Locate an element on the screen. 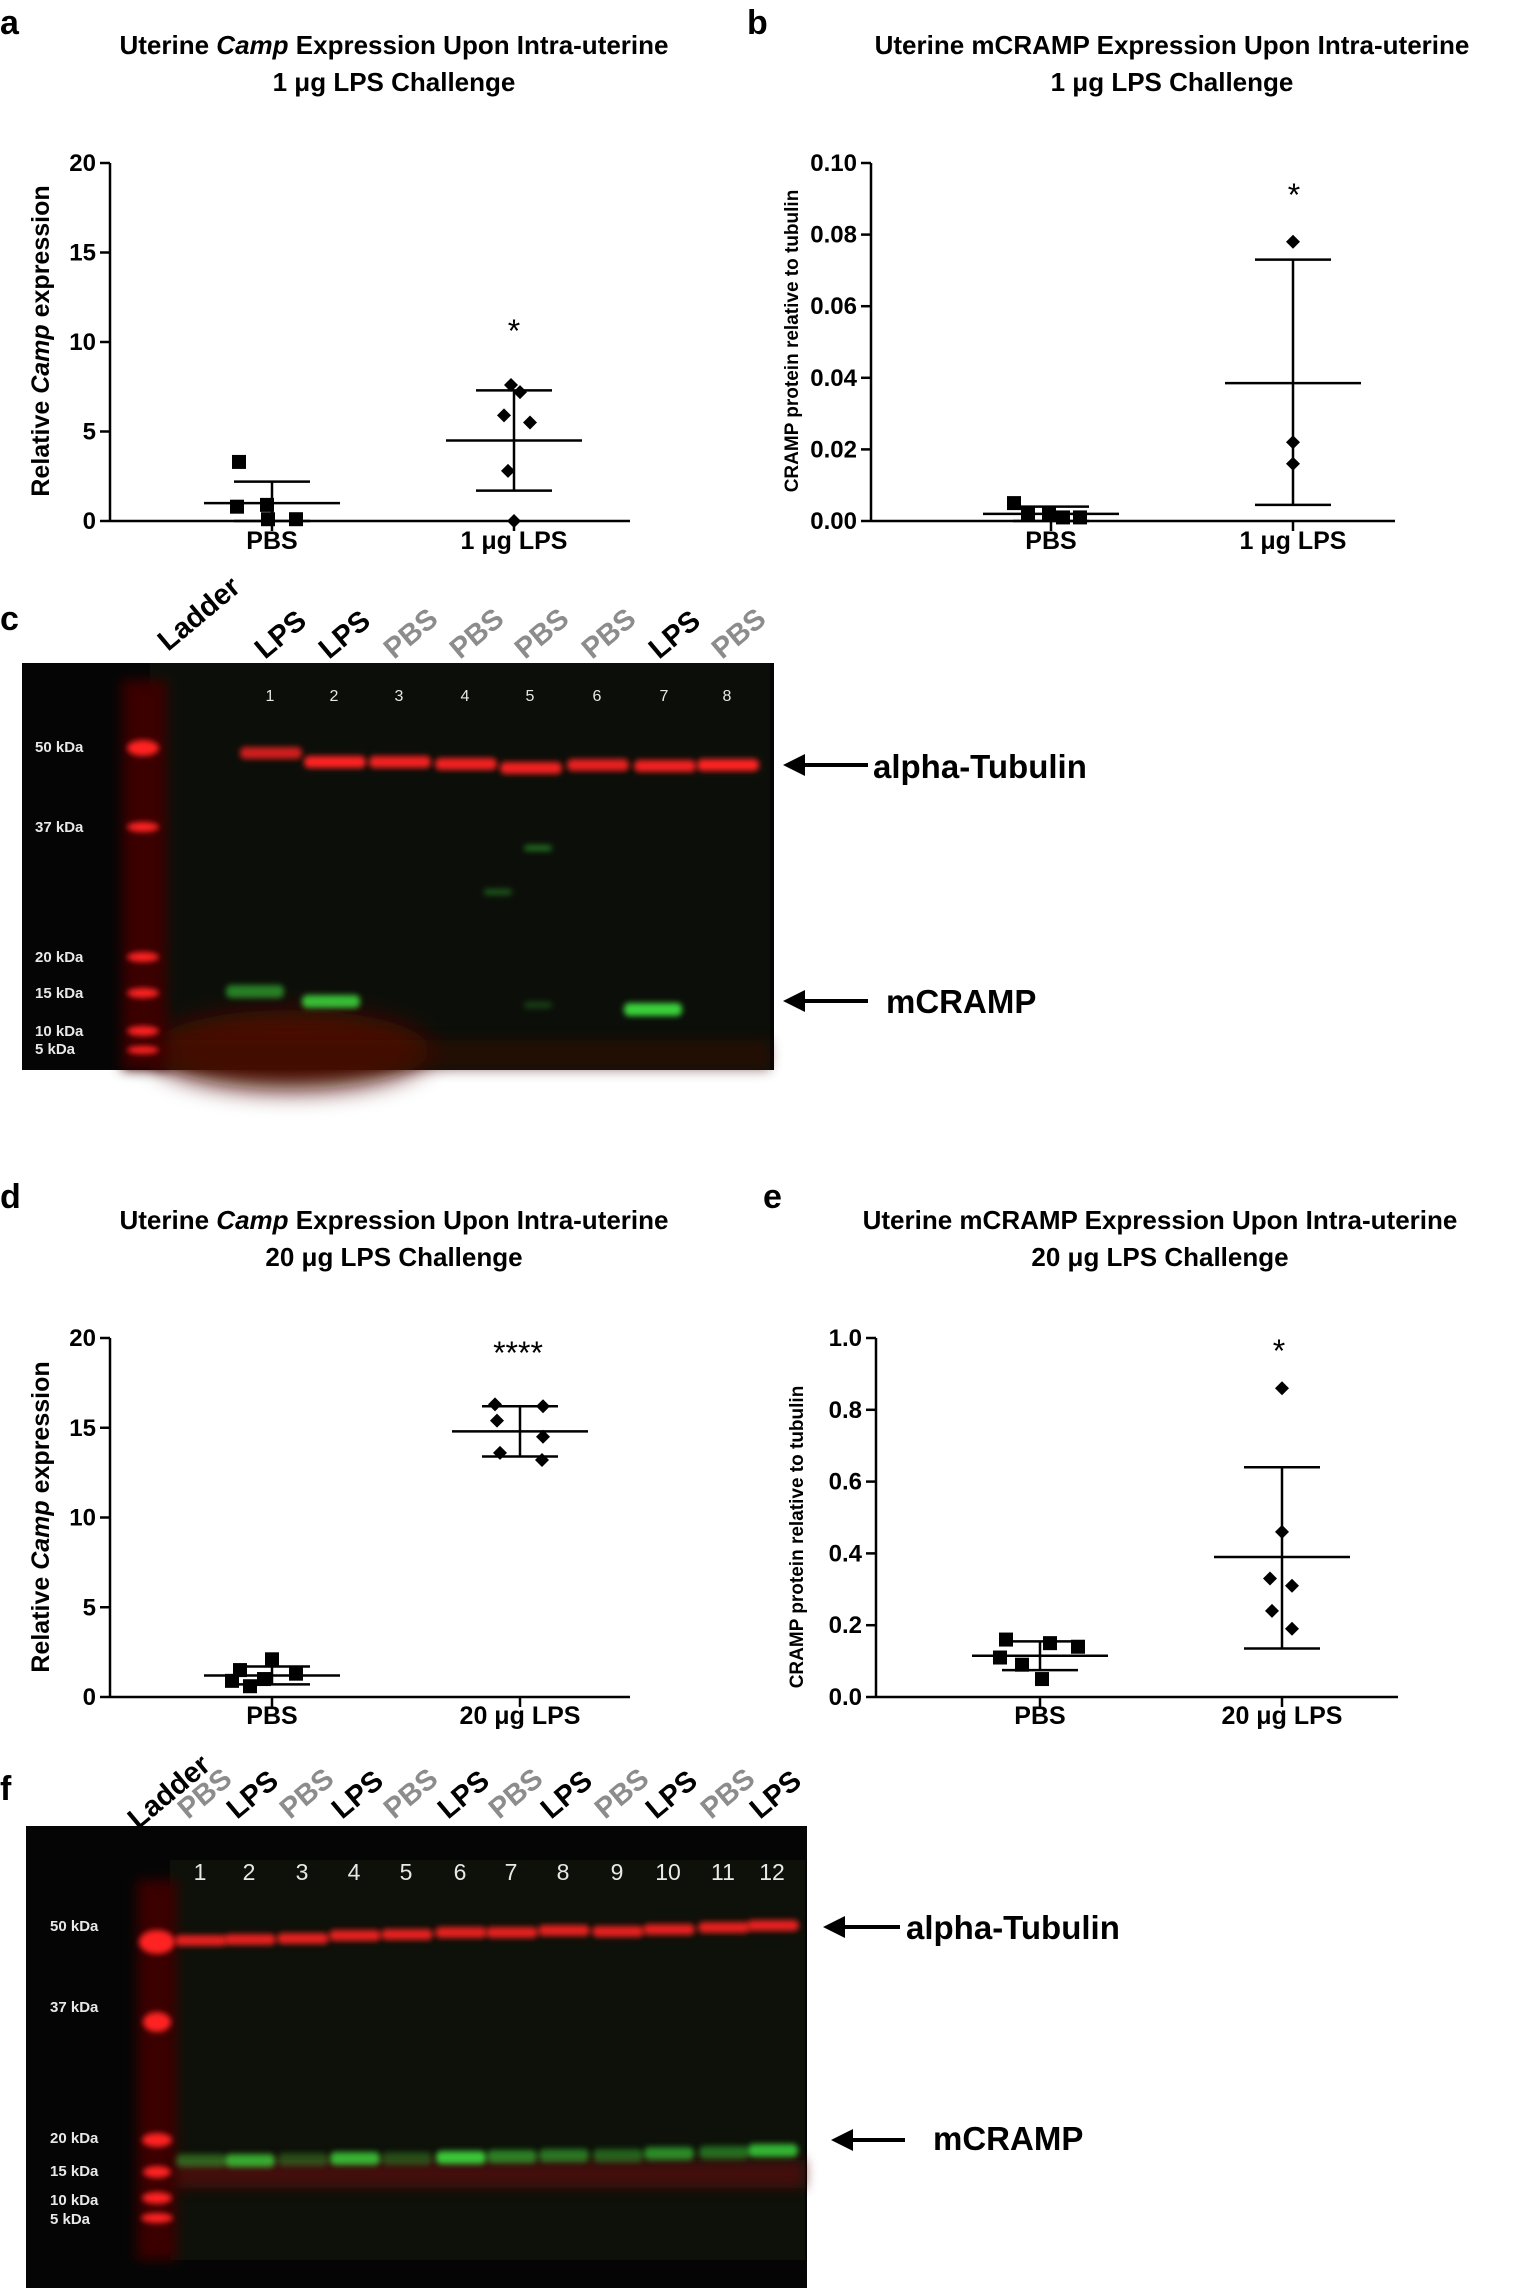 The image size is (1517, 2293). significance-b: * is located at coordinates (1294, 195).